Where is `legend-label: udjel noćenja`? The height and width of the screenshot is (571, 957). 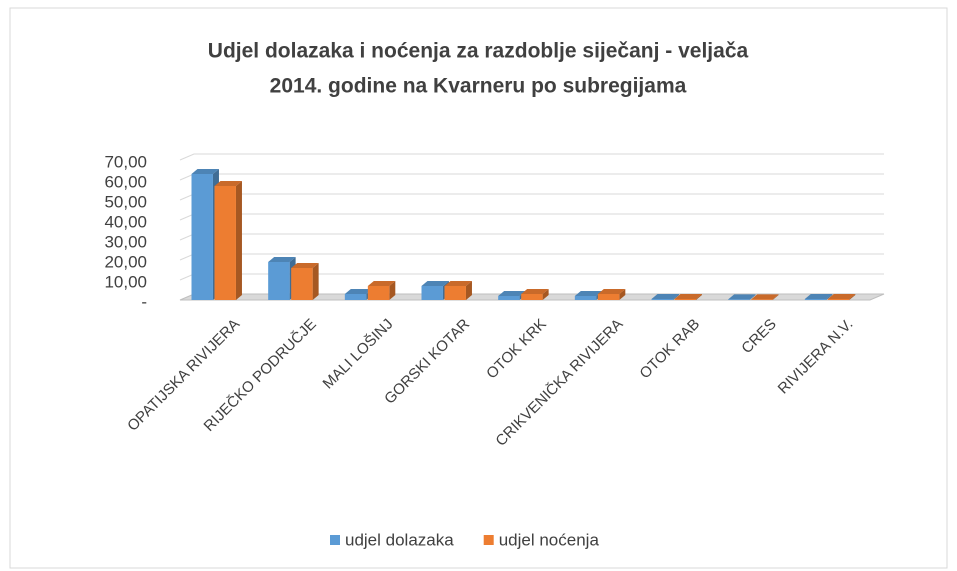
legend-label: udjel noćenja is located at coordinates (549, 539).